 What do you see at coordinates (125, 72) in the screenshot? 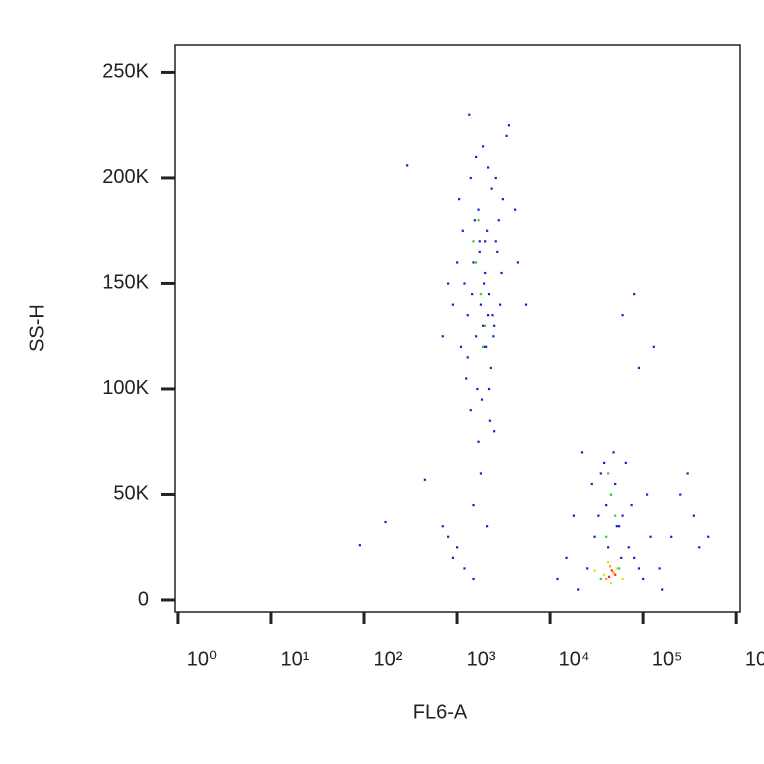
I see `y-tick-label: 250K` at bounding box center [125, 72].